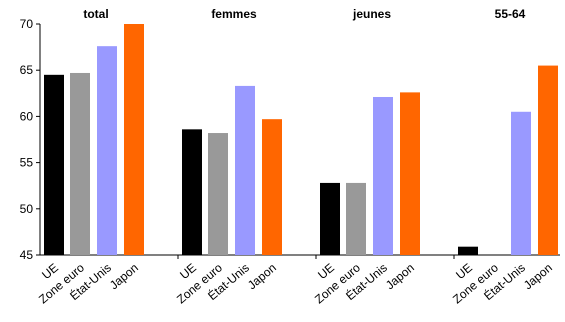 This screenshot has height=322, width=565. Describe the element at coordinates (80, 163) in the screenshot. I see `bar-total-zone-euro` at that location.